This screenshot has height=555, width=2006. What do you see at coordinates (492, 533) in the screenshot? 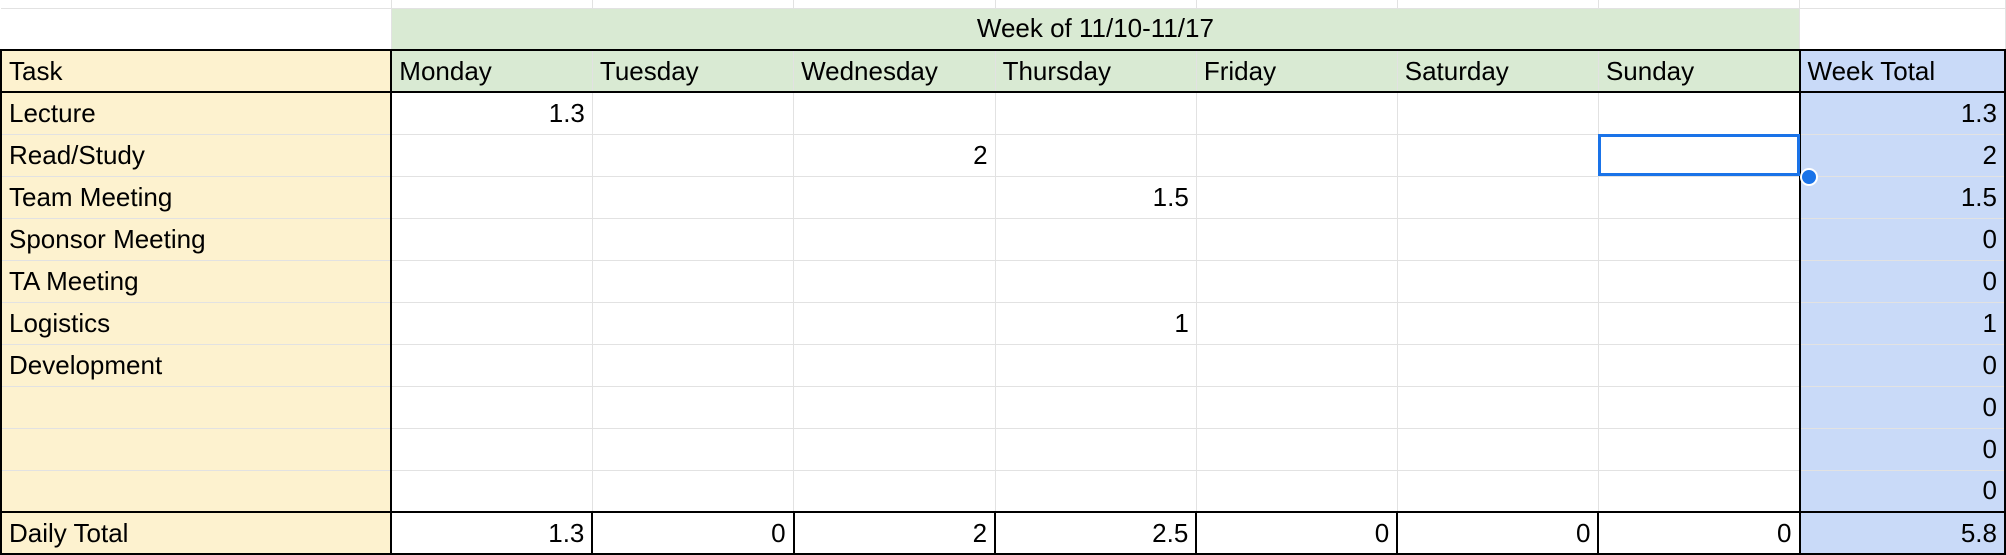
I see `daily-total-cell: 1.3` at bounding box center [492, 533].